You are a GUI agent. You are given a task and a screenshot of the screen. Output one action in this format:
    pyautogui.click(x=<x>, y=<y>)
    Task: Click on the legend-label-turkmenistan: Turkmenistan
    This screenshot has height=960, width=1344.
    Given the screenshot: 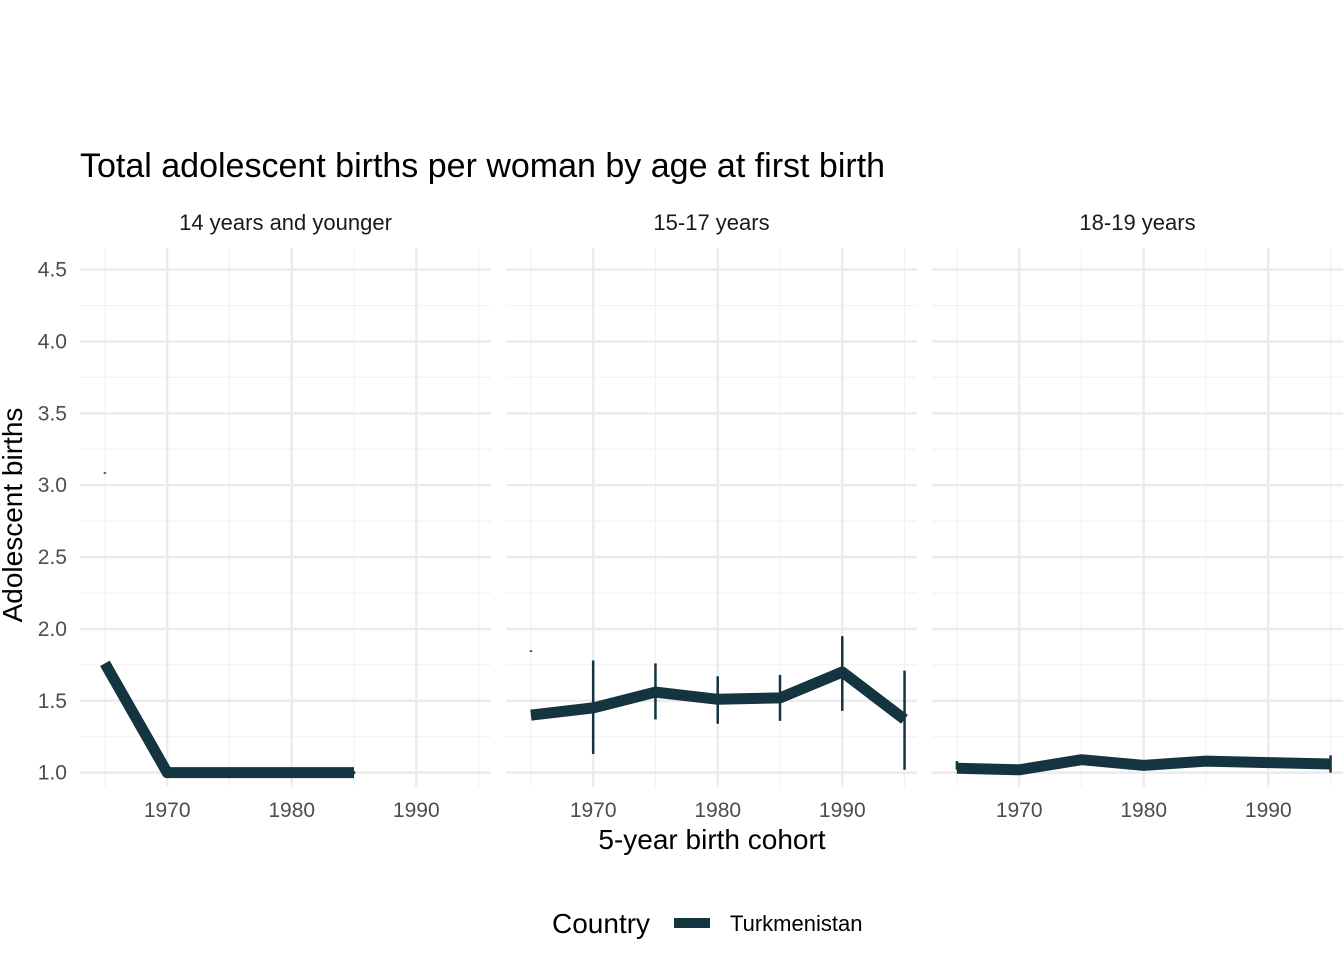 What is the action you would take?
    pyautogui.click(x=796, y=923)
    